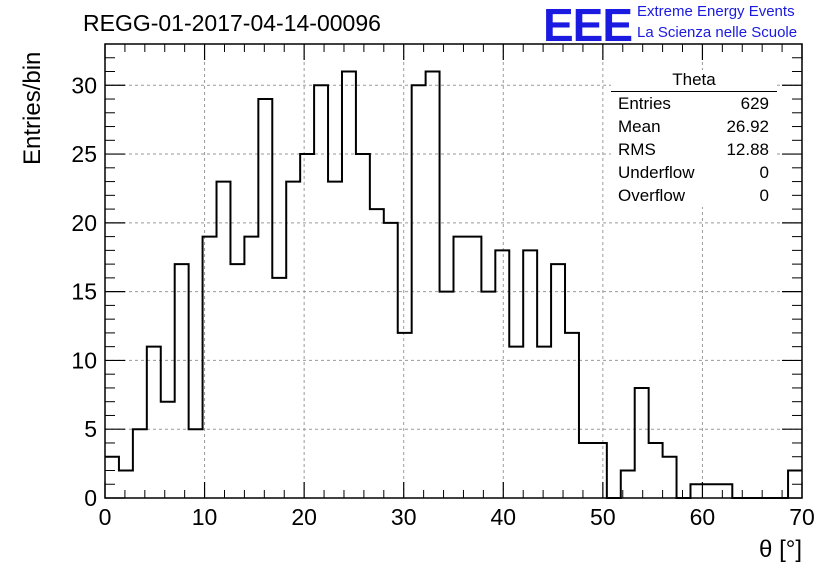 The width and height of the screenshot is (836, 572). Describe the element at coordinates (802, 517) in the screenshot. I see `x-tick-label: 70` at that location.